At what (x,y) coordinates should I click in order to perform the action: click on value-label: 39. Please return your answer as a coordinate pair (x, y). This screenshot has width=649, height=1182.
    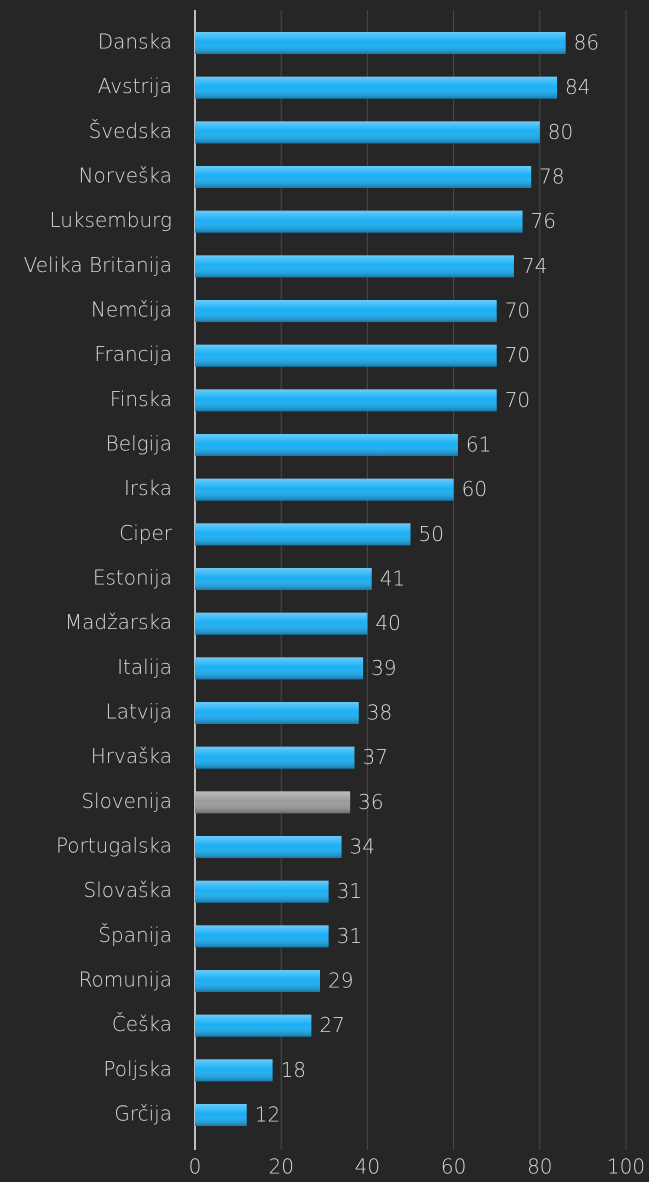
    Looking at the image, I should click on (383, 668).